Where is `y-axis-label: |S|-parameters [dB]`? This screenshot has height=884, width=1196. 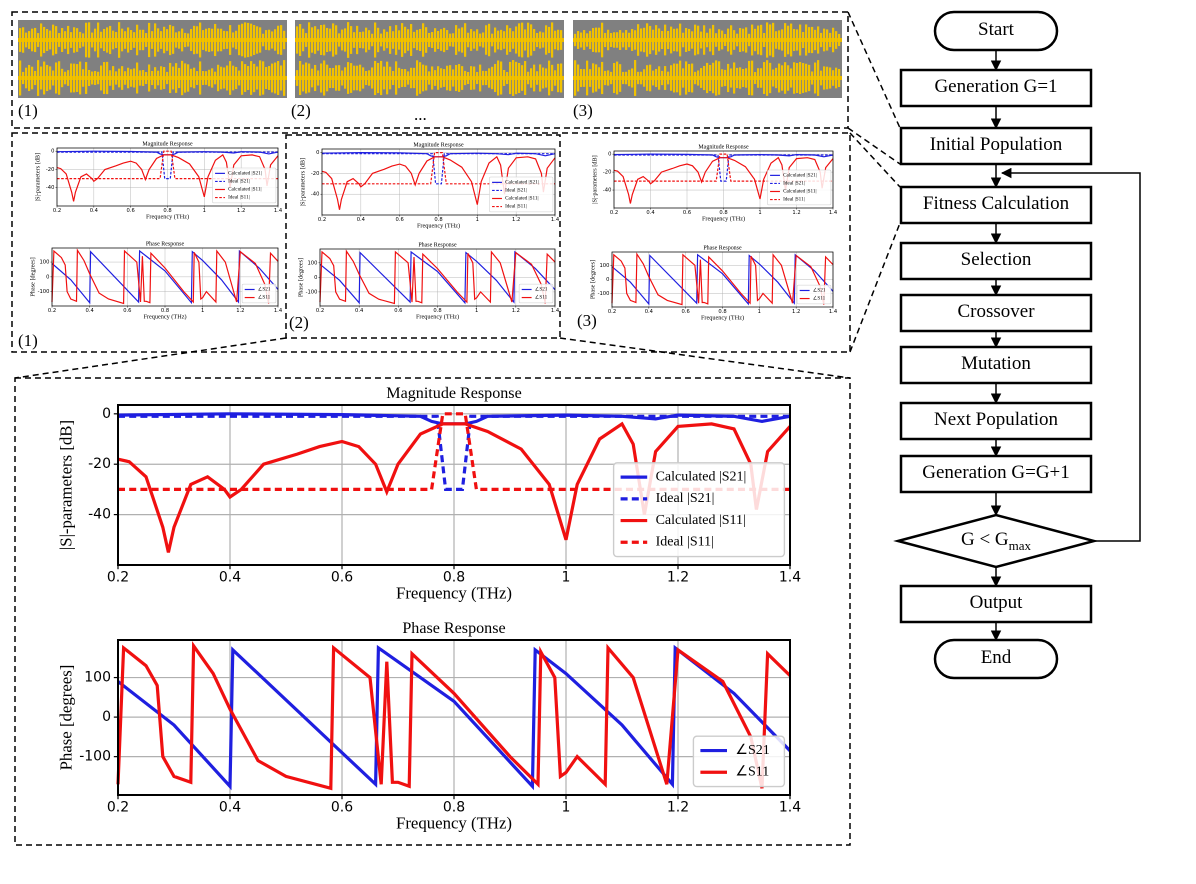
y-axis-label: |S|-parameters [dB] is located at coordinates (38, 177).